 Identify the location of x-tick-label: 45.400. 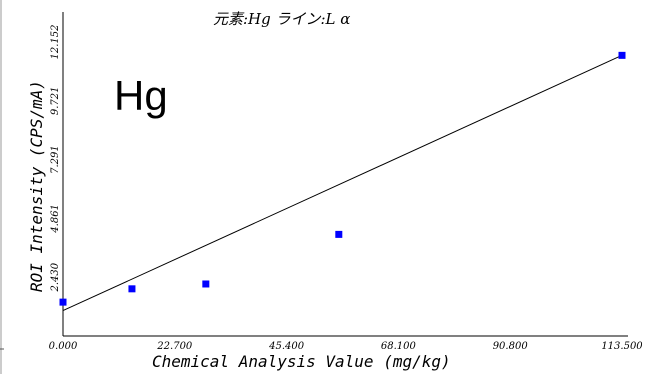
(286, 346).